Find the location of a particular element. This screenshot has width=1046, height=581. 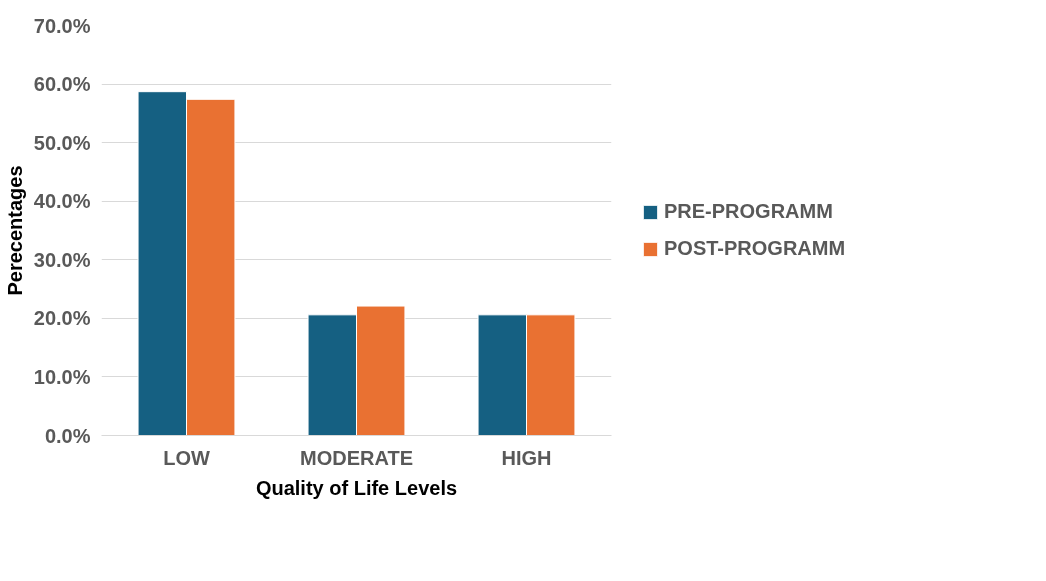

x-tick-label: HIGH is located at coordinates (526, 457).